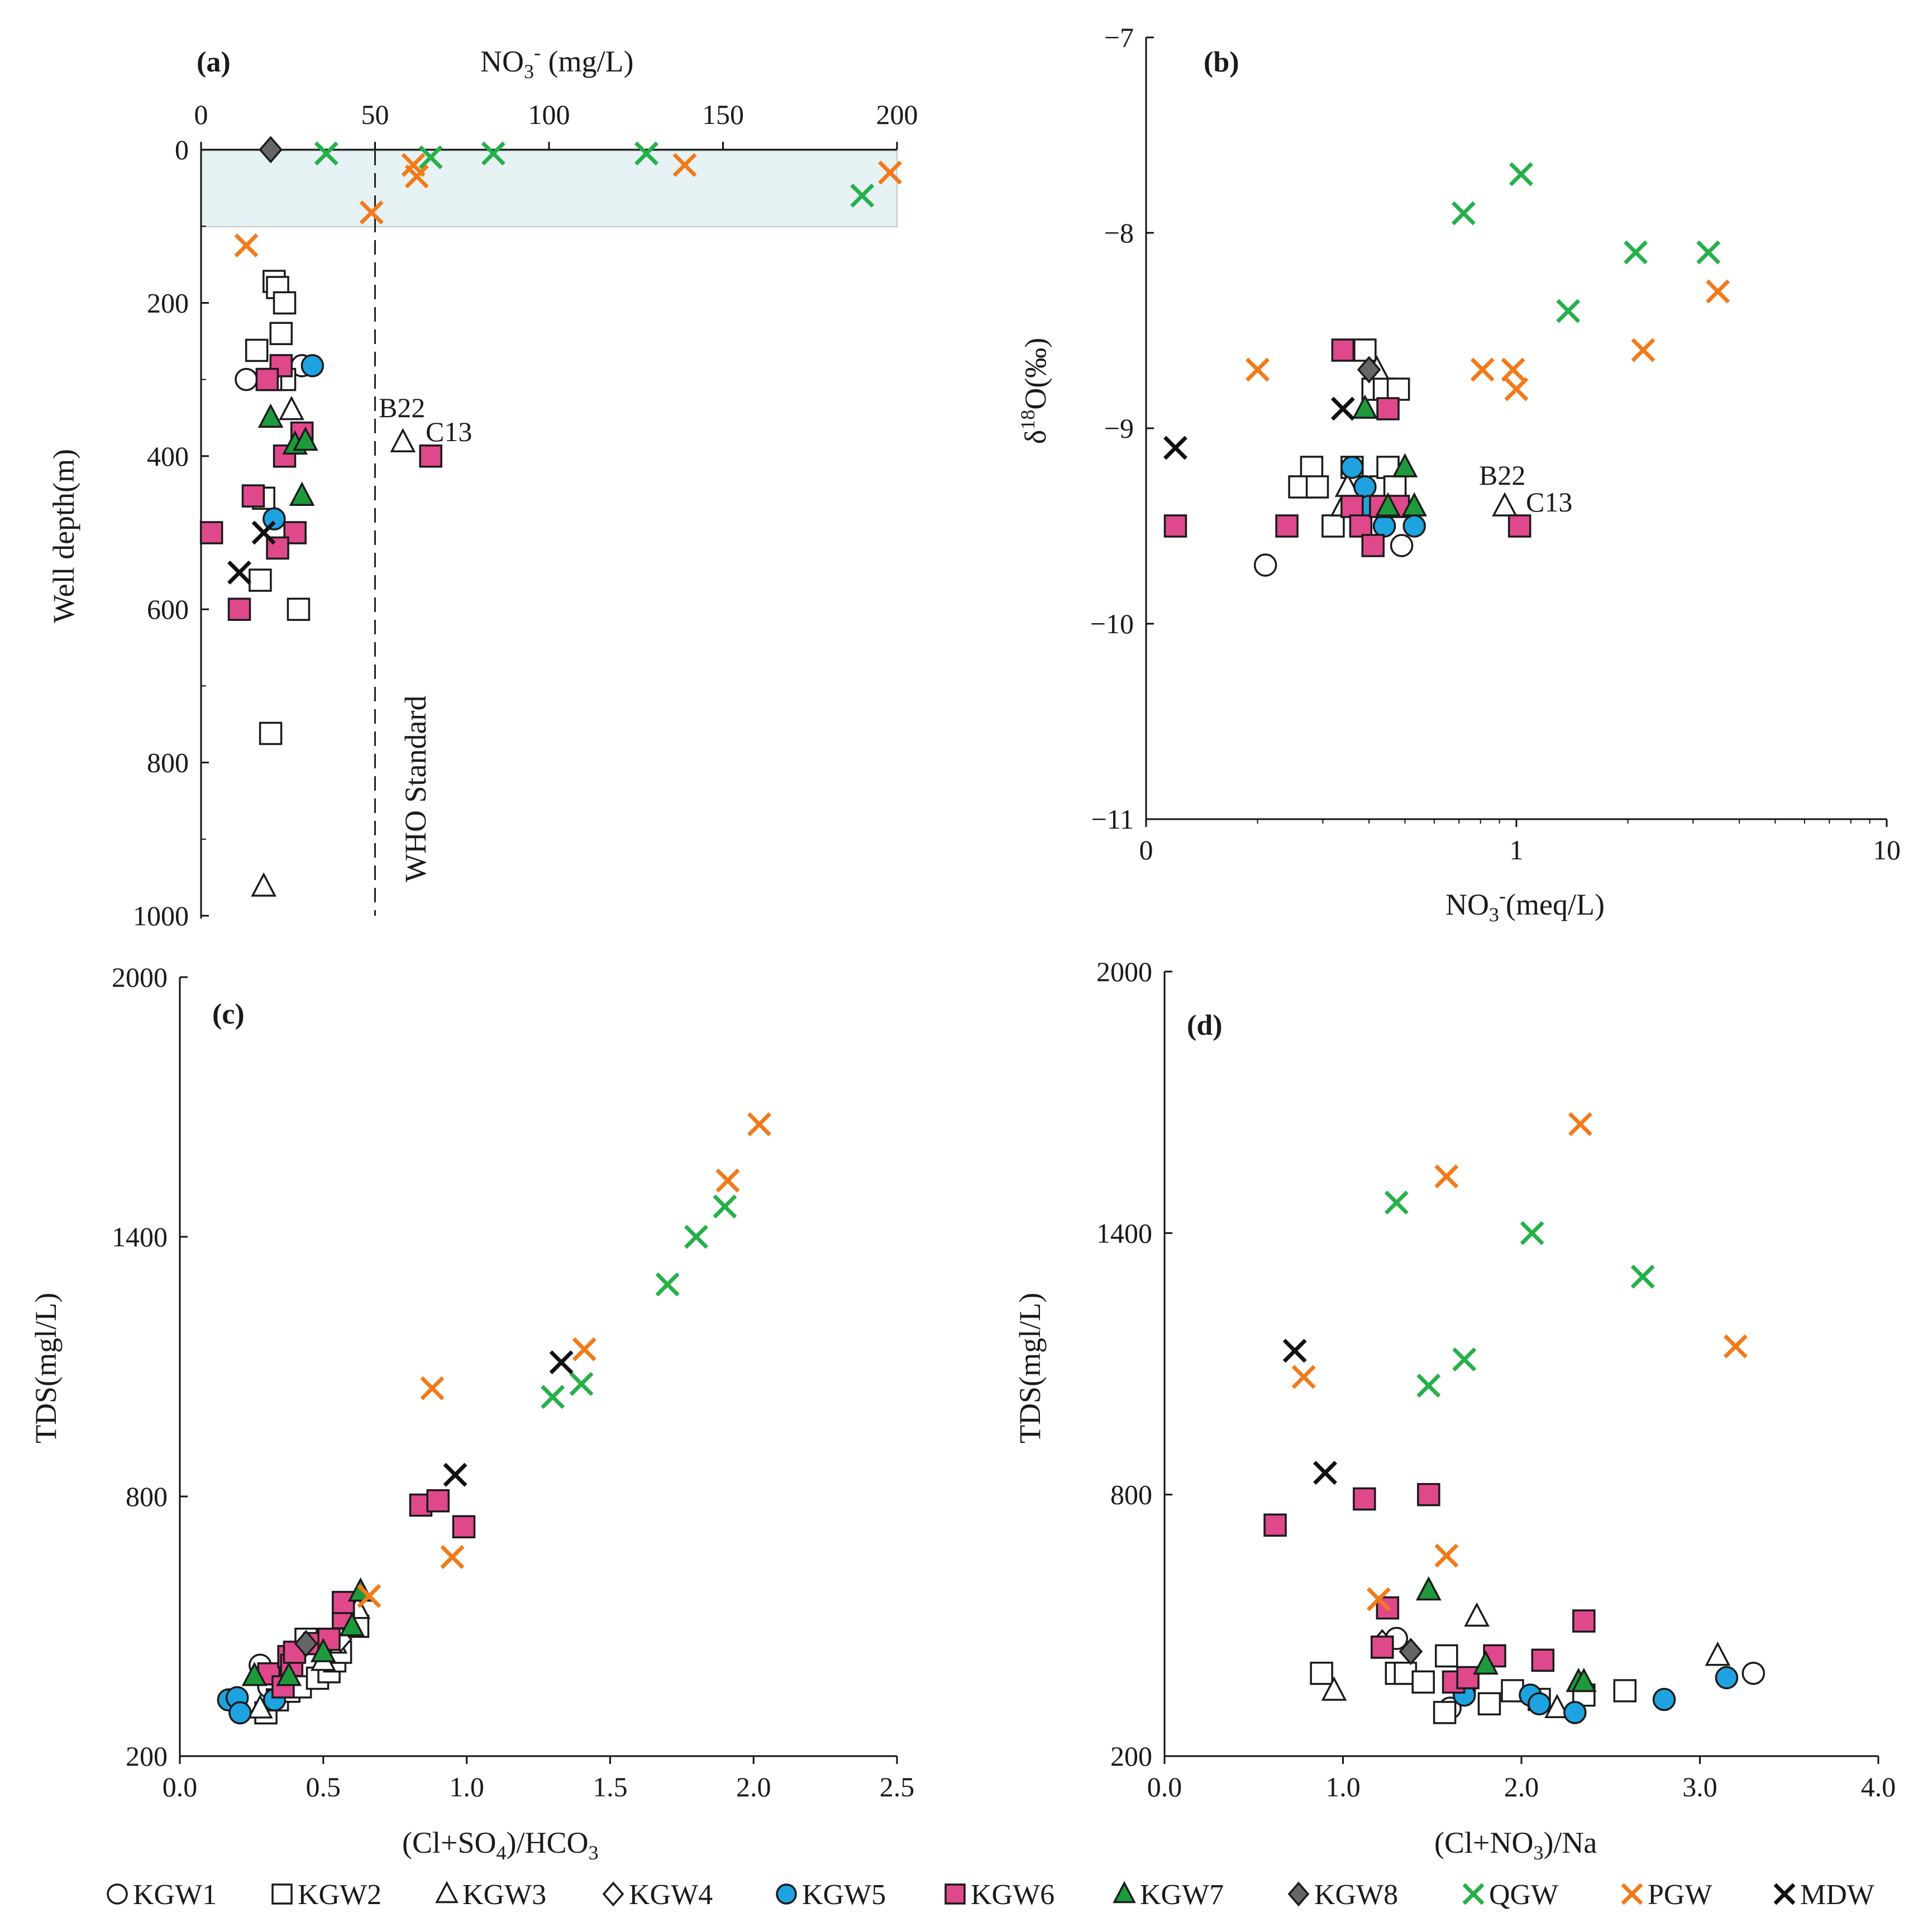  What do you see at coordinates (415, 789) in the screenshot?
I see `panel-a-who-label: WHO Standard` at bounding box center [415, 789].